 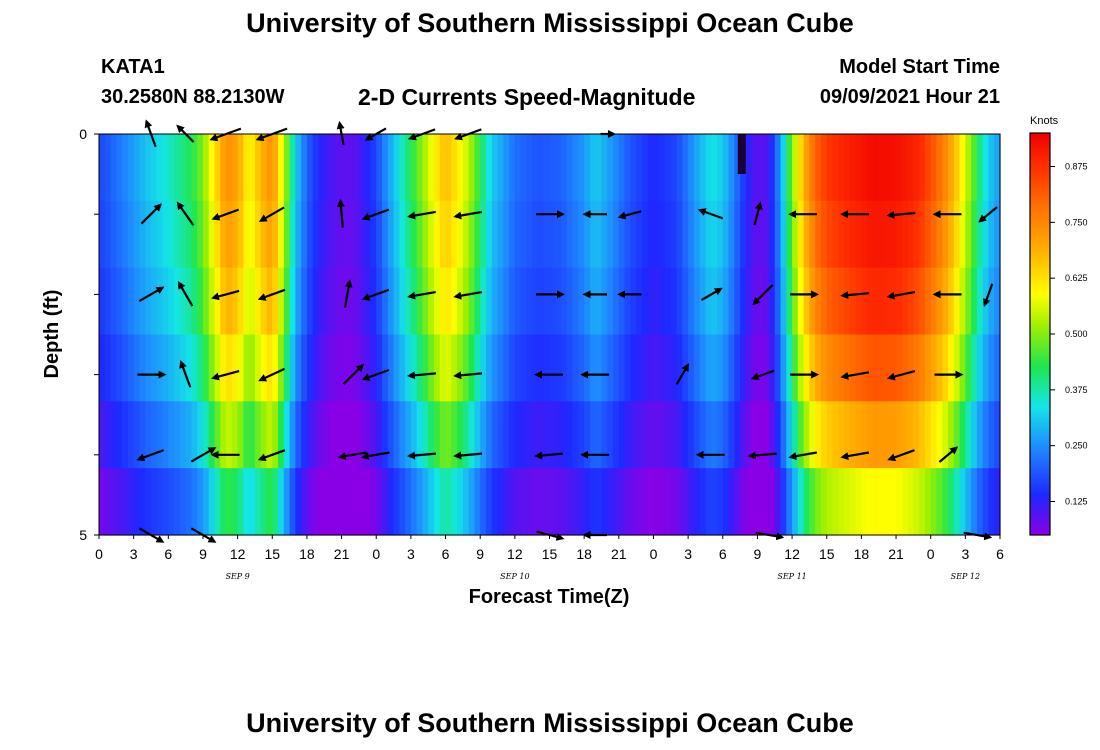 I want to click on x-tick-label: 18, so click(x=862, y=554).